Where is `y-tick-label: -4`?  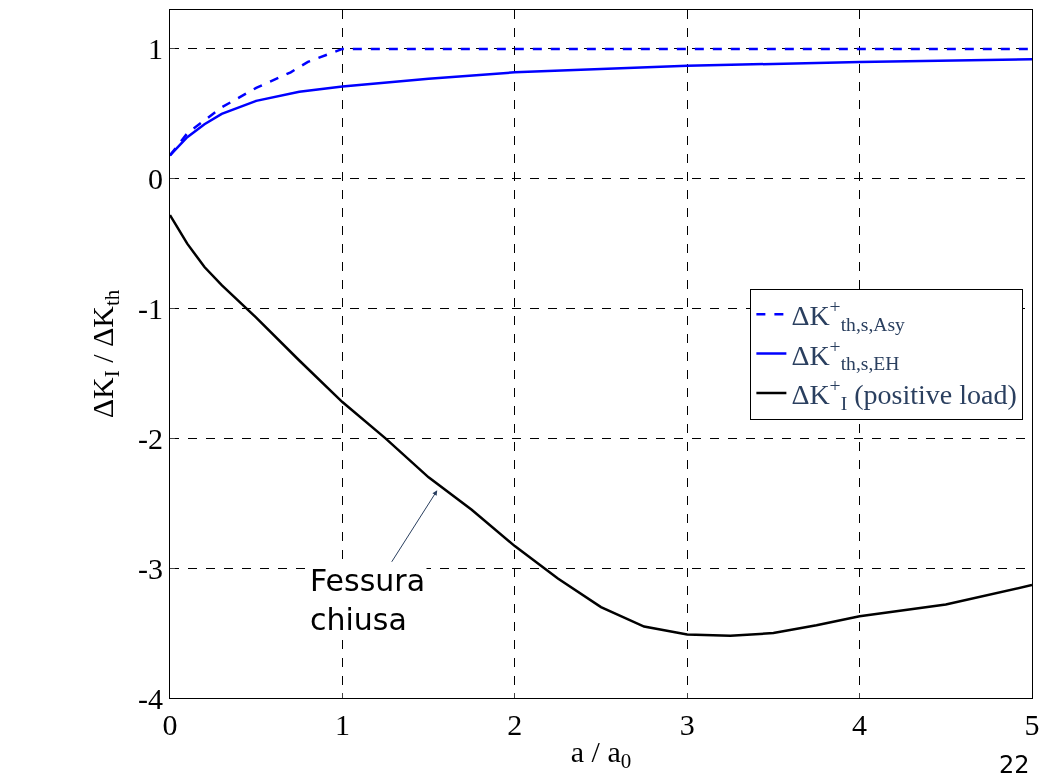
y-tick-label: -4 is located at coordinates (150, 698).